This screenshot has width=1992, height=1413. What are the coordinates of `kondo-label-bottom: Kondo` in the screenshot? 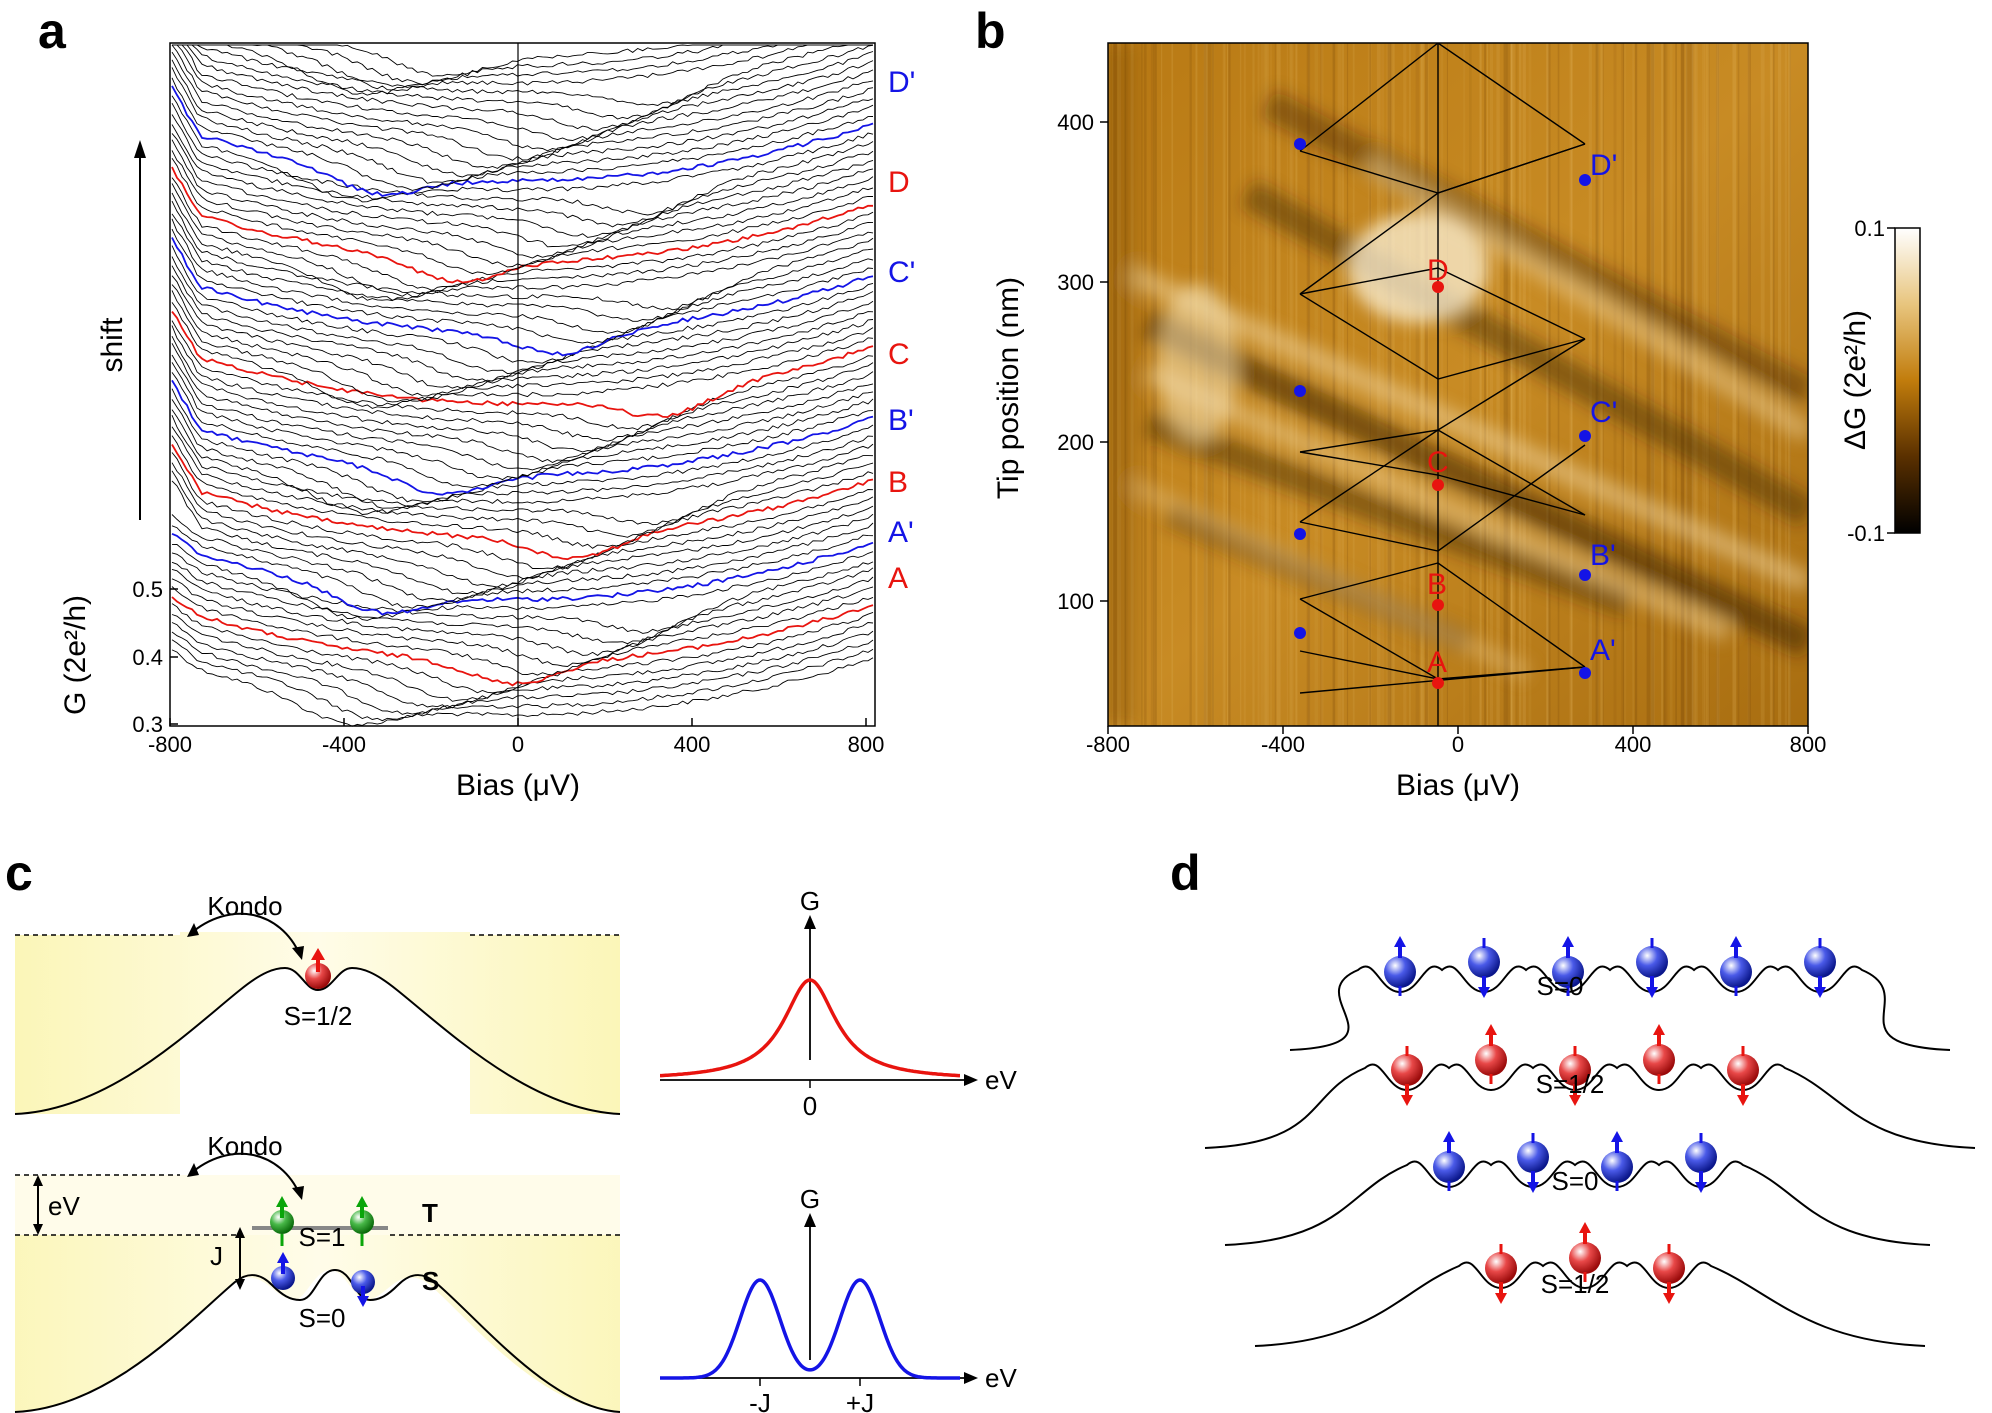 It's located at (244, 1146).